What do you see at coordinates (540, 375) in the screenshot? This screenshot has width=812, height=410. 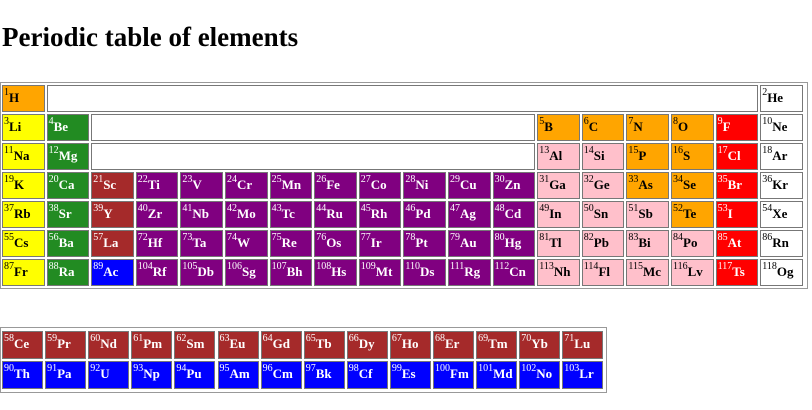 I see `element-cell: 102No` at bounding box center [540, 375].